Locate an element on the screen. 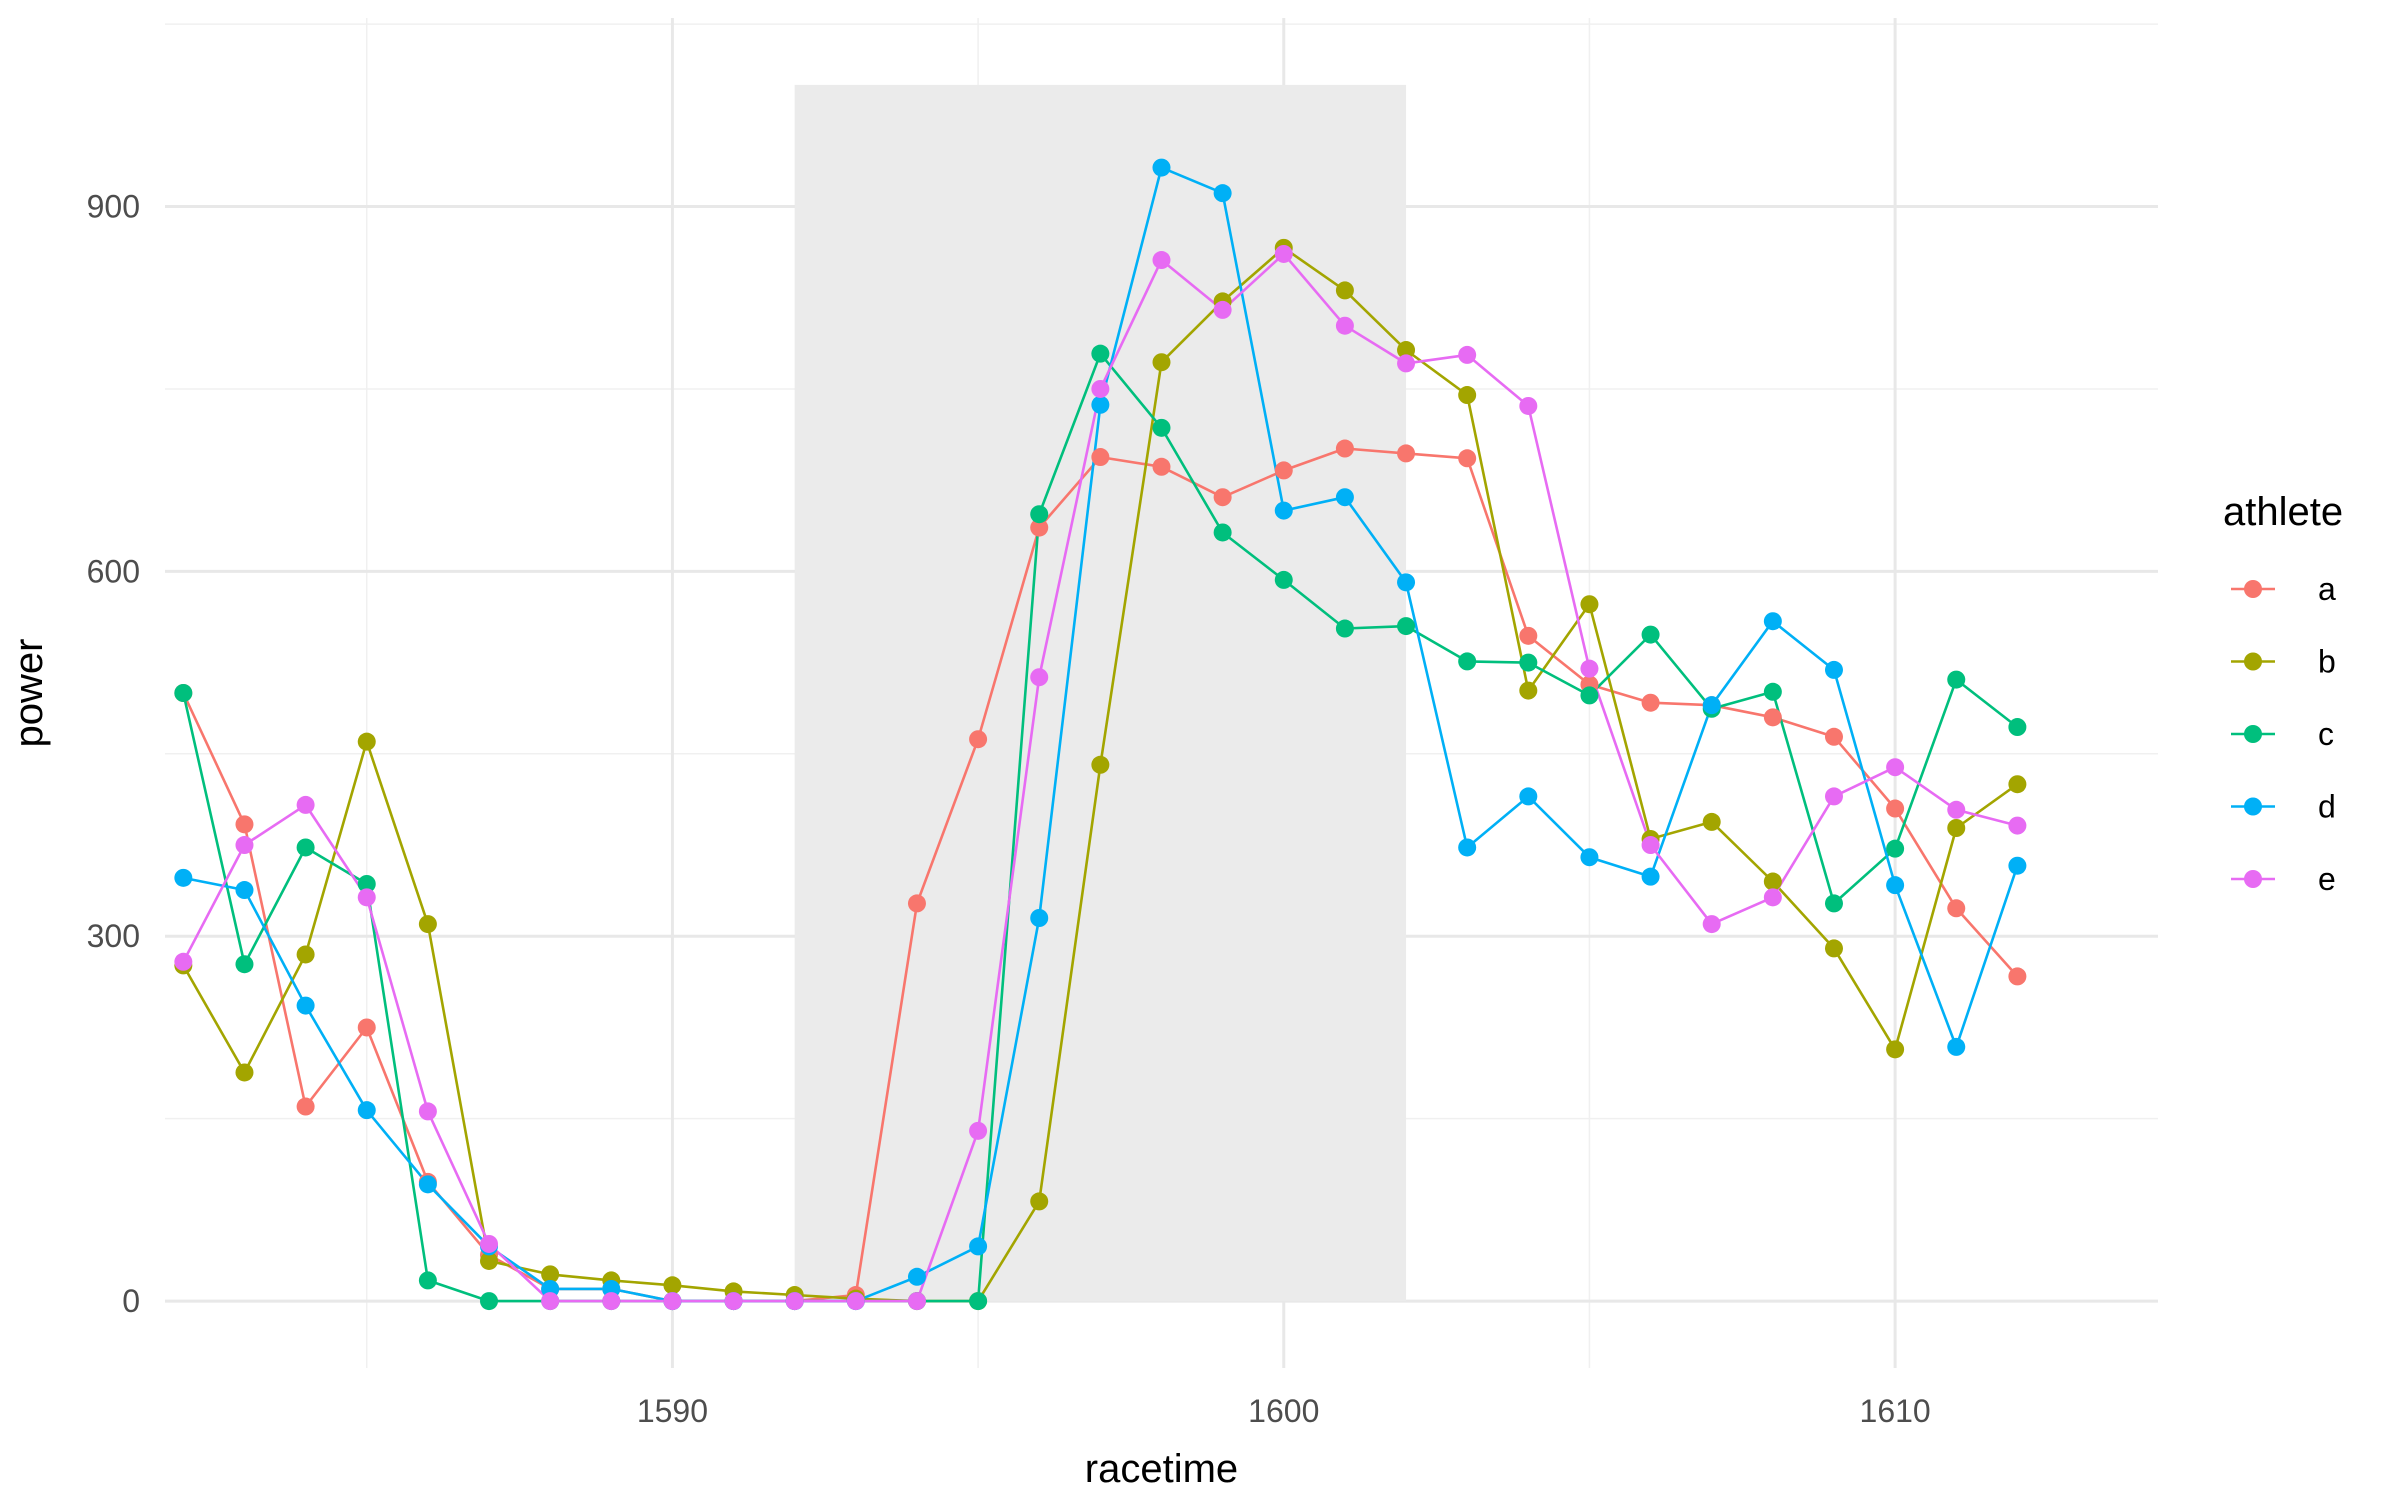 The height and width of the screenshot is (1500, 2400). x-tick-label: 1600 is located at coordinates (1283, 1411).